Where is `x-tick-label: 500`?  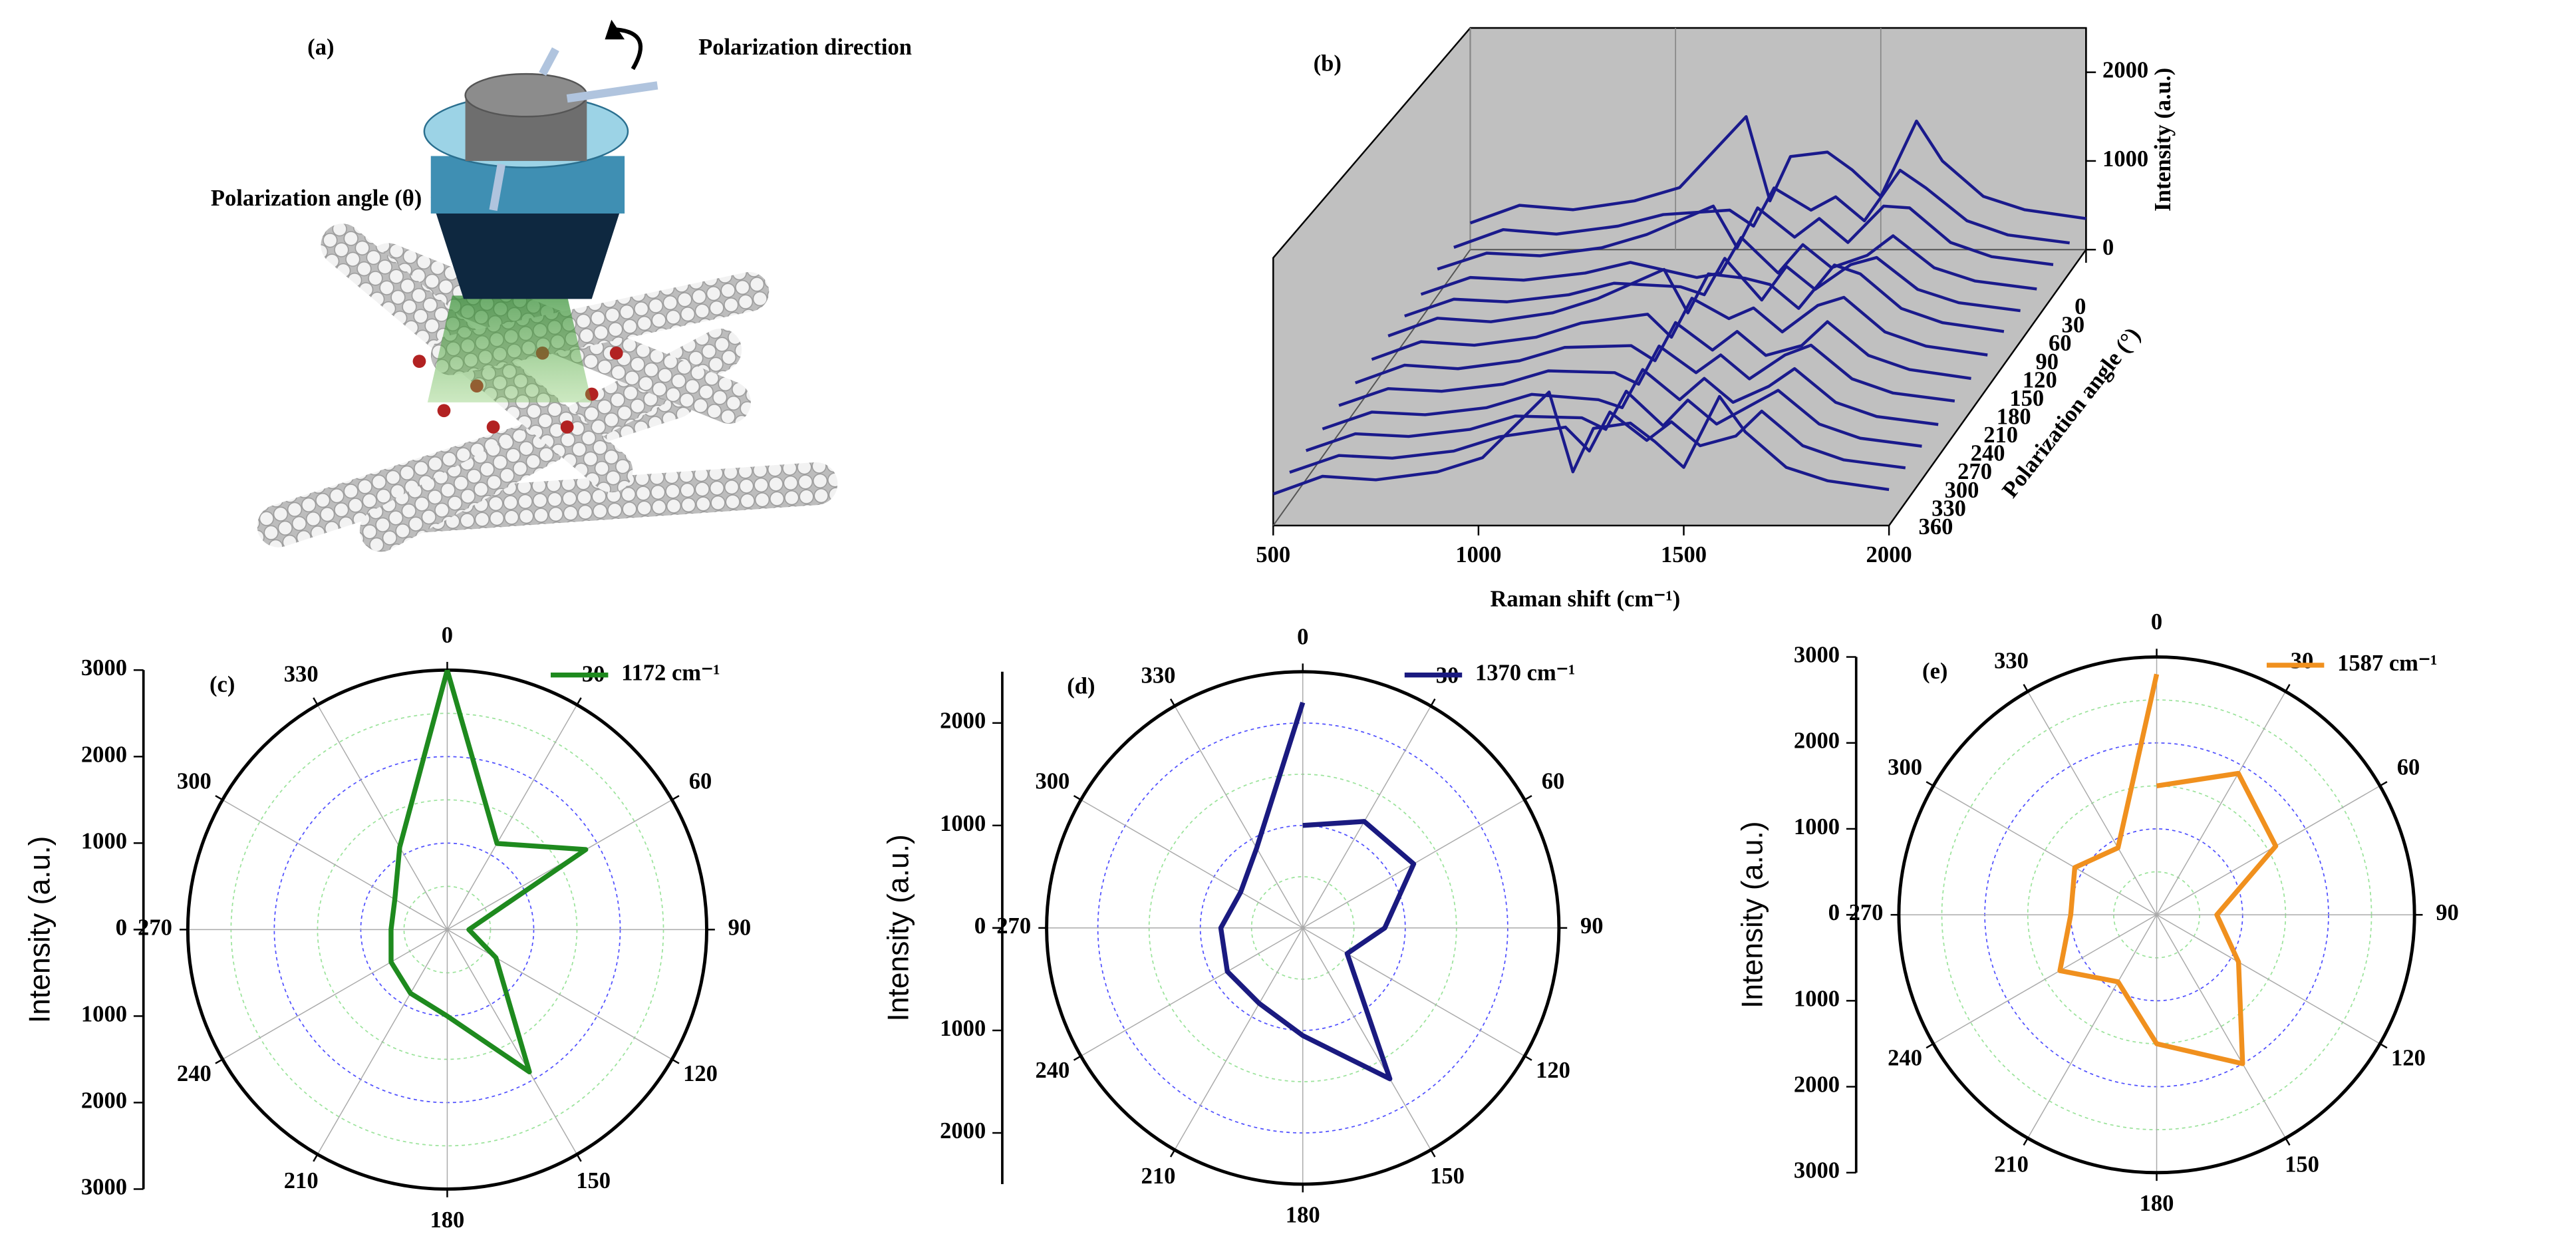 x-tick-label: 500 is located at coordinates (1273, 554).